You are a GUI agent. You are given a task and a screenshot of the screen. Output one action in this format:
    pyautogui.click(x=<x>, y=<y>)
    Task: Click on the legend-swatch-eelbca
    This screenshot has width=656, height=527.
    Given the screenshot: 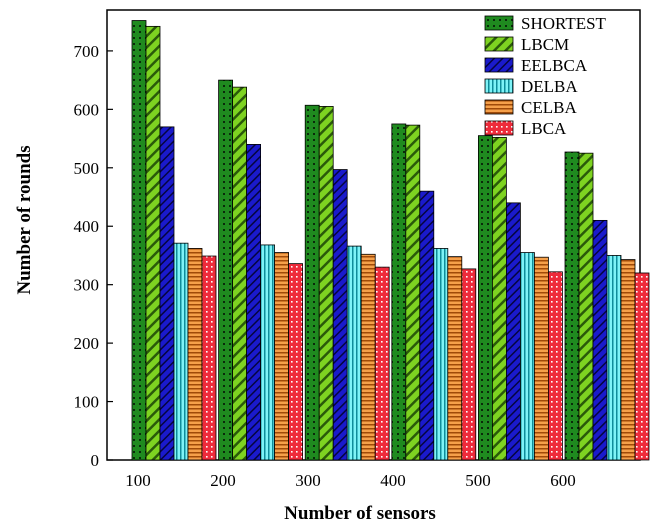 What is the action you would take?
    pyautogui.click(x=499, y=65)
    